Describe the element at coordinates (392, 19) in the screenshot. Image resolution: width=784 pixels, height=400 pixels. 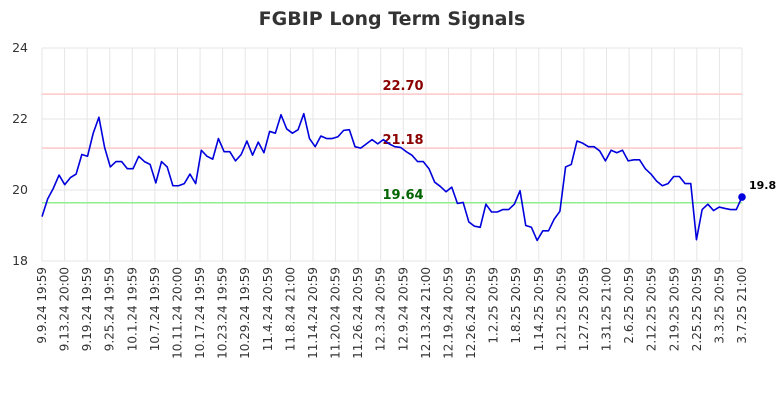
I see `chart-title: FGBIP Long Term Signals` at that location.